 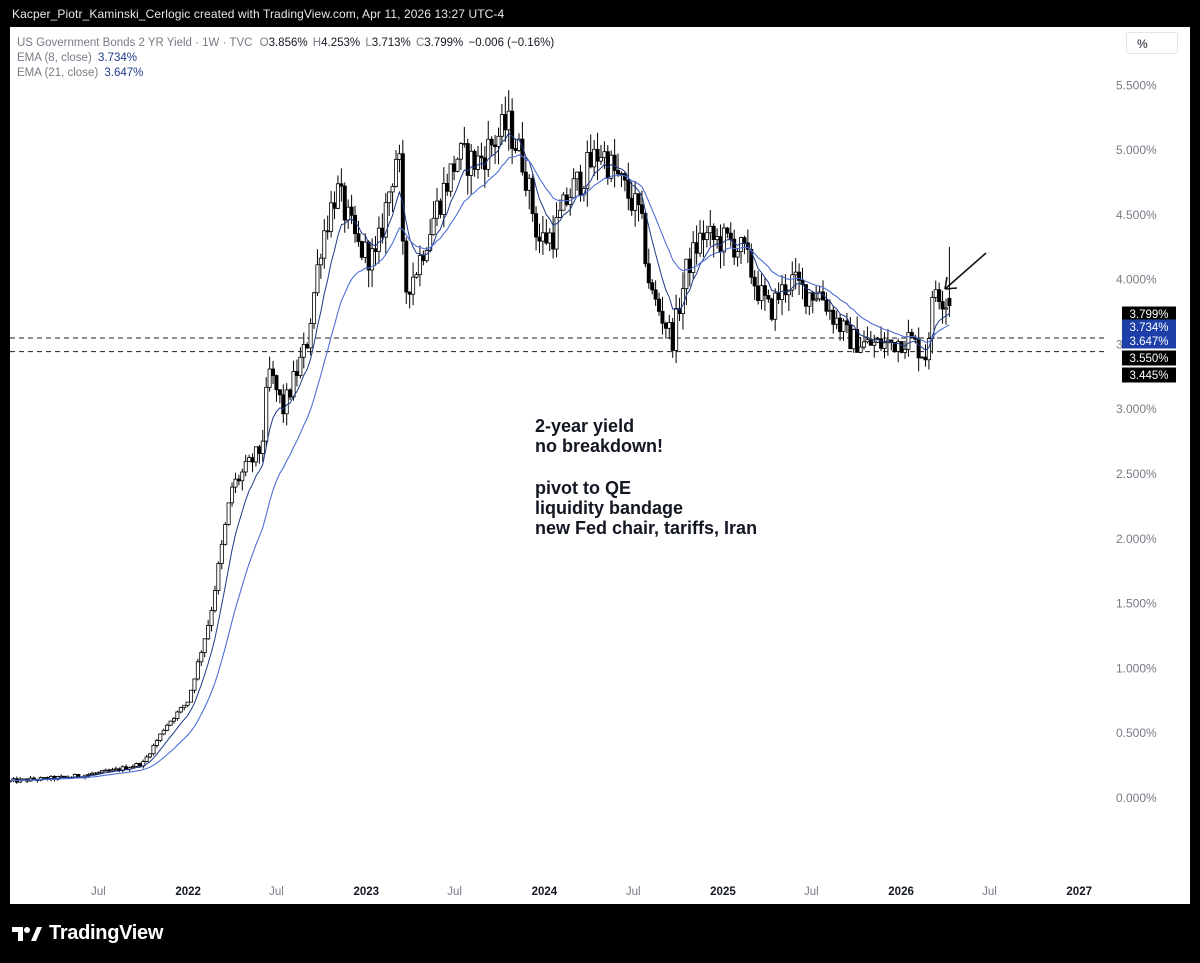 I want to click on footer-brand: TradingView, so click(x=87, y=933).